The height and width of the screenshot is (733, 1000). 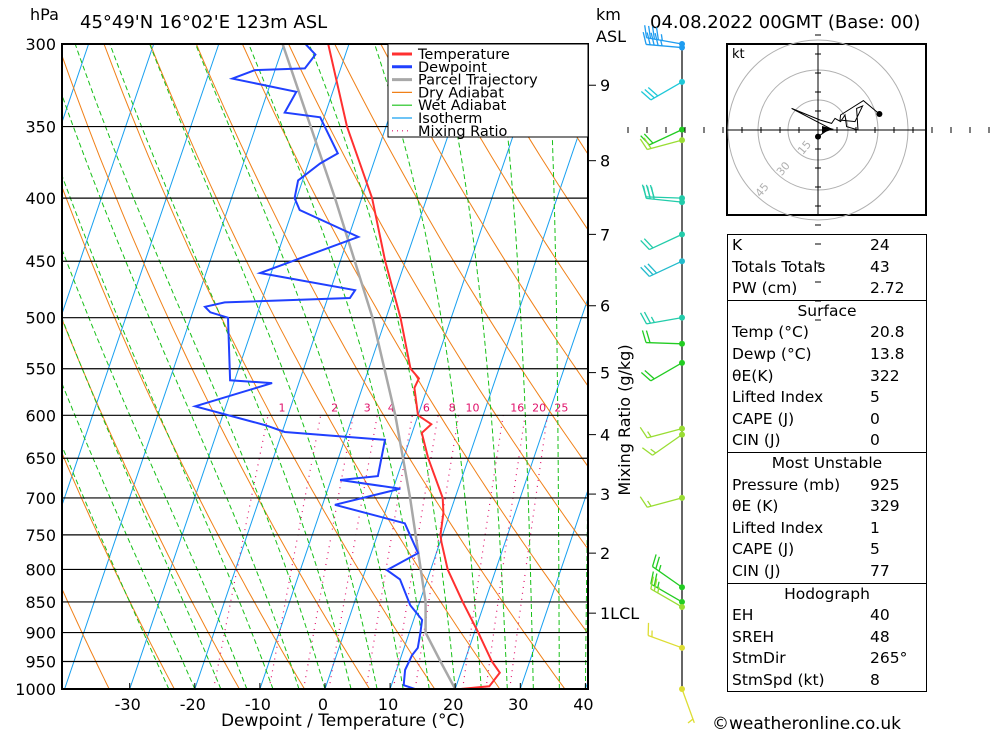 What do you see at coordinates (518, 704) in the screenshot?
I see `temperature-tick-label: 30` at bounding box center [518, 704].